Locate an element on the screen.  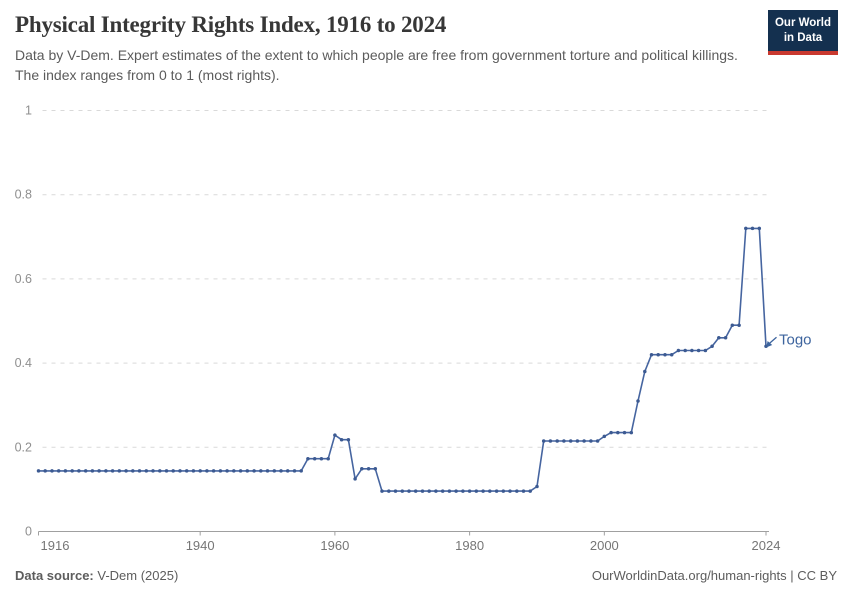
label-connector is located at coordinates (772, 340).